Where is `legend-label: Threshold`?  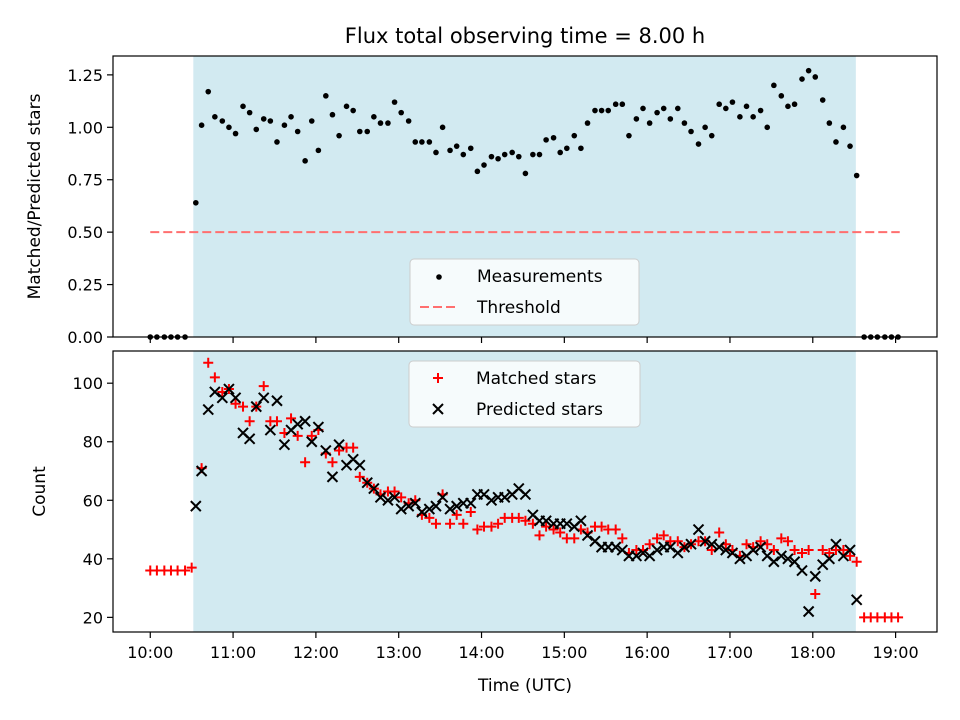
legend-label: Threshold is located at coordinates (518, 308).